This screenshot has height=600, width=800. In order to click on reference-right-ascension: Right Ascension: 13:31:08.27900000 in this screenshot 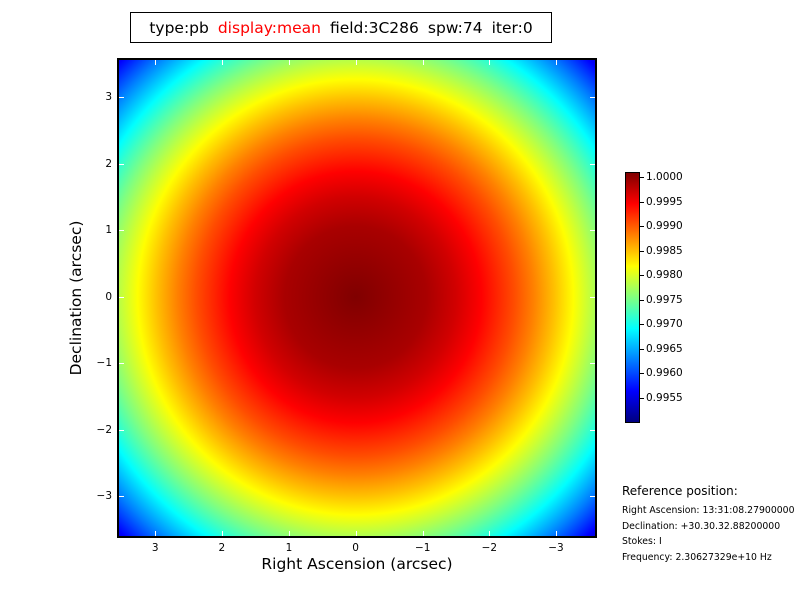, I will do `click(708, 510)`.